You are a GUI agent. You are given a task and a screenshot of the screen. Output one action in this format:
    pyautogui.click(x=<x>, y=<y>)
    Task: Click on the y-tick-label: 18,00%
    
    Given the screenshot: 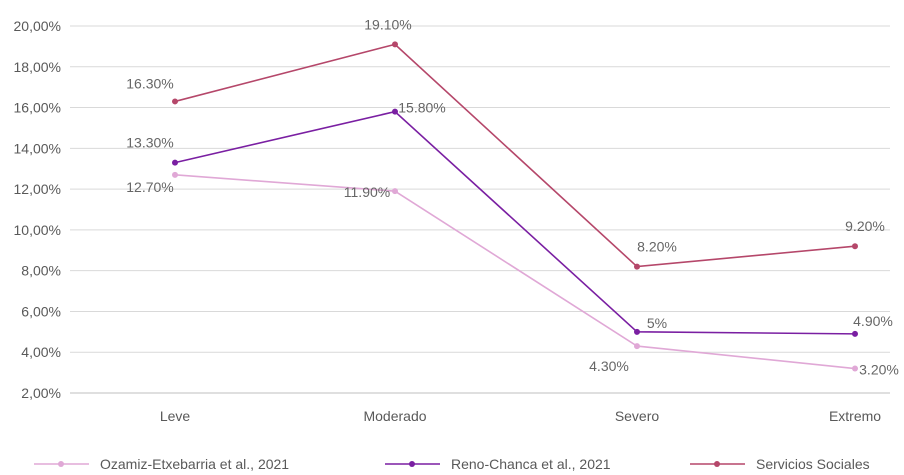 What is the action you would take?
    pyautogui.click(x=37, y=67)
    